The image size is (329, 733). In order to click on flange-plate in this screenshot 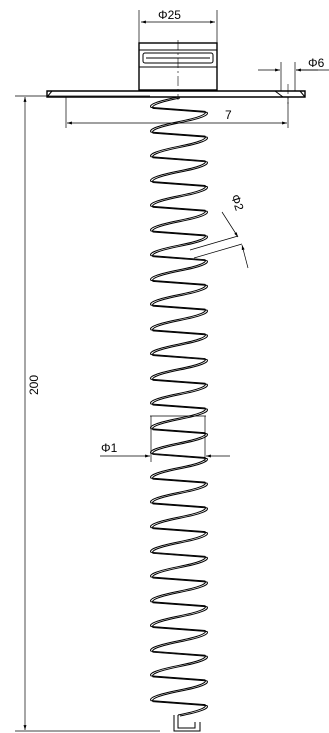, I will do `click(176, 94)`.